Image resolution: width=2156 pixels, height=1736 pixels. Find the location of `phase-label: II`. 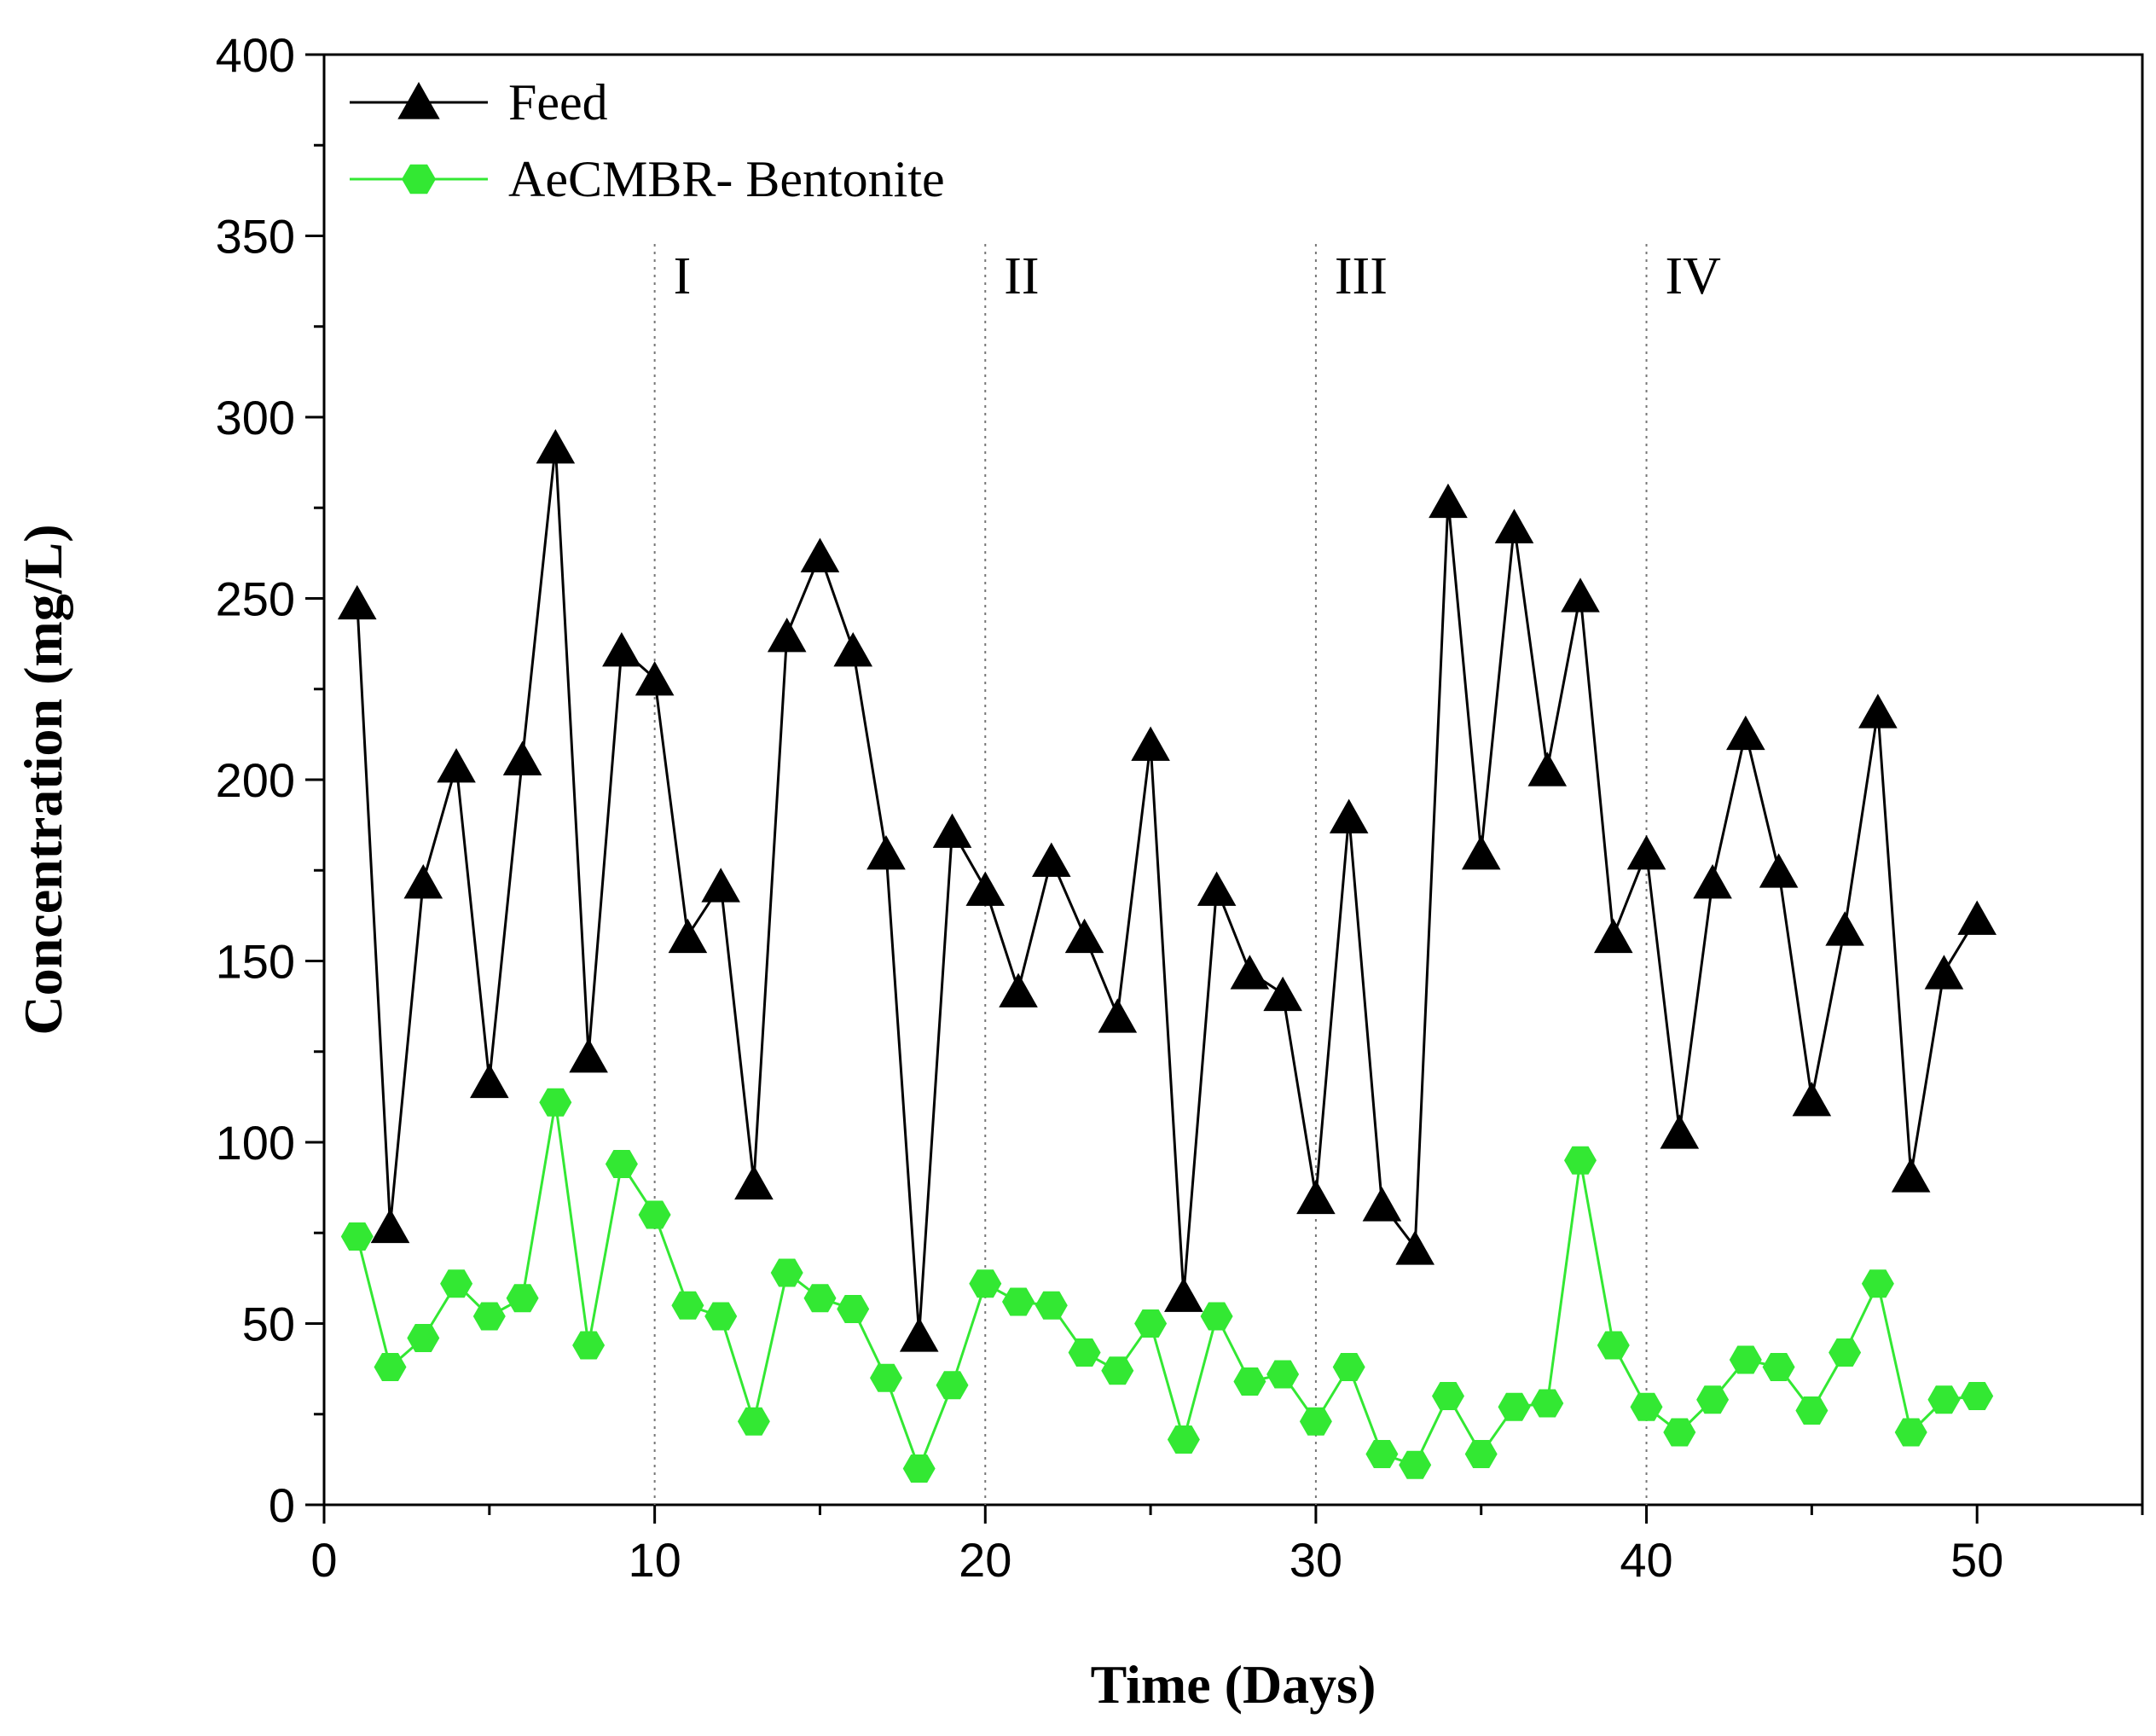

phase-label: II is located at coordinates (1021, 276).